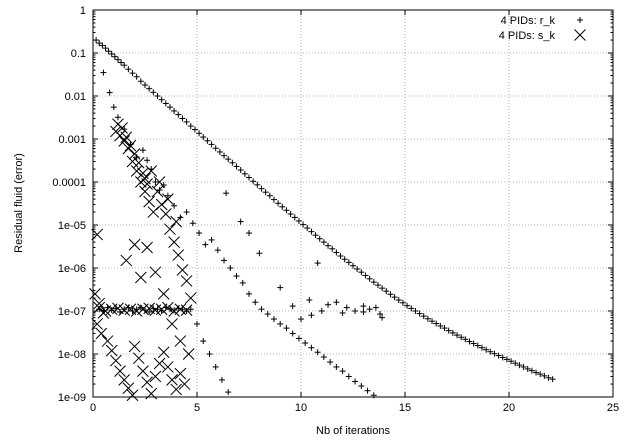 The image size is (635, 440). What do you see at coordinates (542, 28) in the screenshot?
I see `legend: 4 PIDs: r_k 4 PIDs: s_k` at bounding box center [542, 28].